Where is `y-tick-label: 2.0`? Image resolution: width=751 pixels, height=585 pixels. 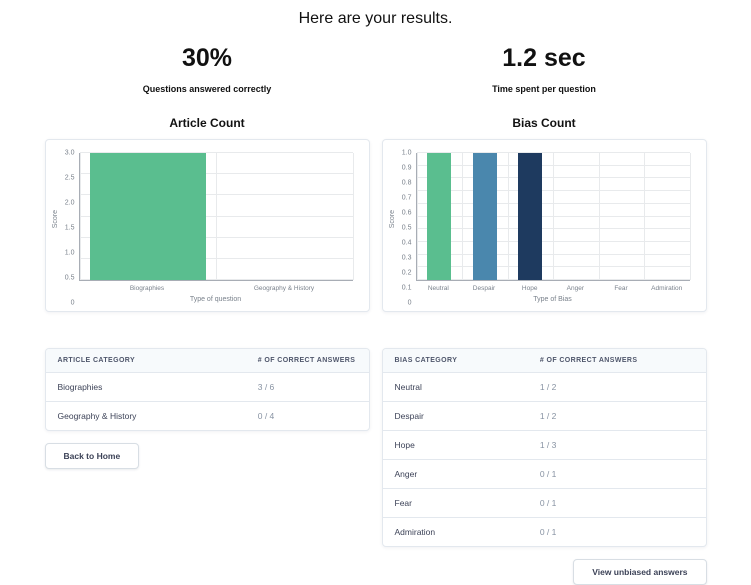
y-tick-label: 2.0 is located at coordinates (69, 203).